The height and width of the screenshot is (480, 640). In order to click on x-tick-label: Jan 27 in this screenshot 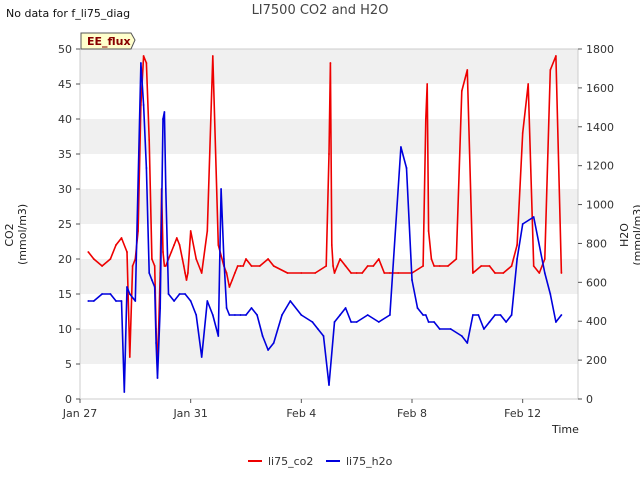, I will do `click(79, 413)`.